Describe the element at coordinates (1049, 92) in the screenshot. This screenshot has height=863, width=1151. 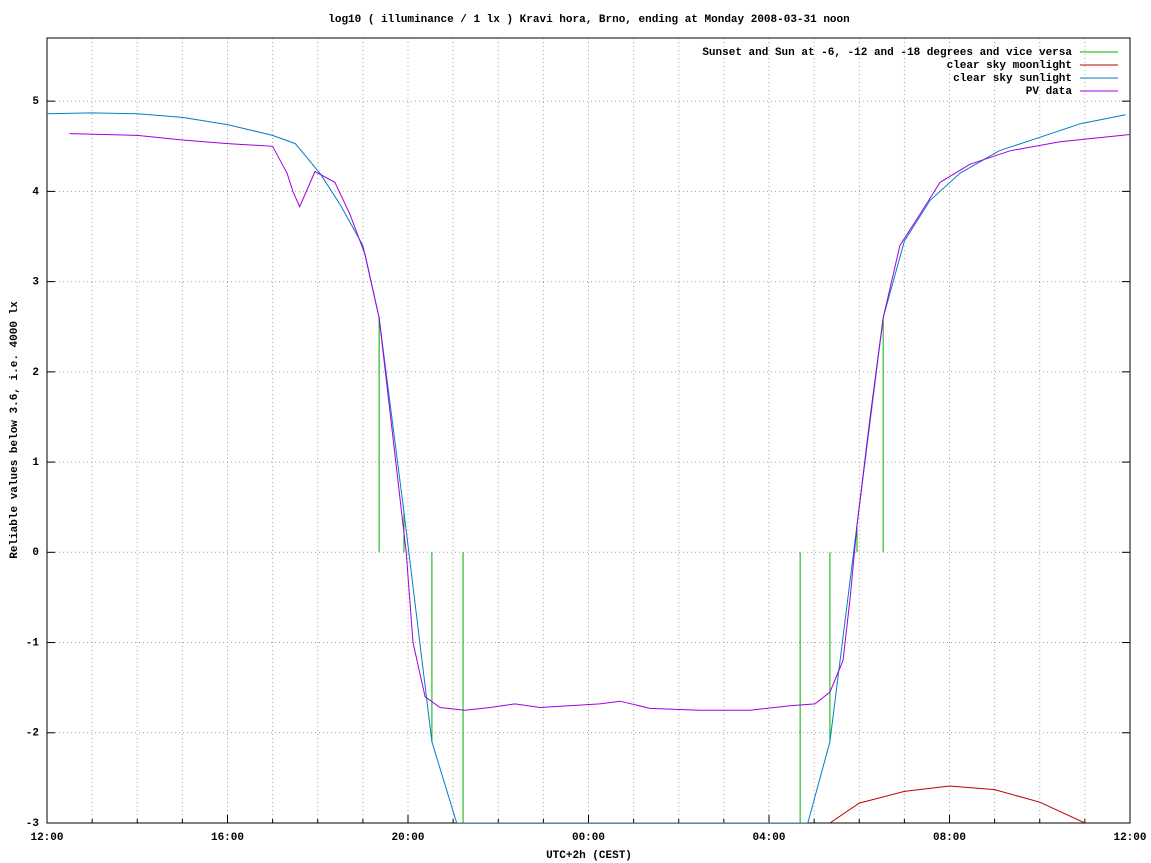
I see `legend-label: PV data` at that location.